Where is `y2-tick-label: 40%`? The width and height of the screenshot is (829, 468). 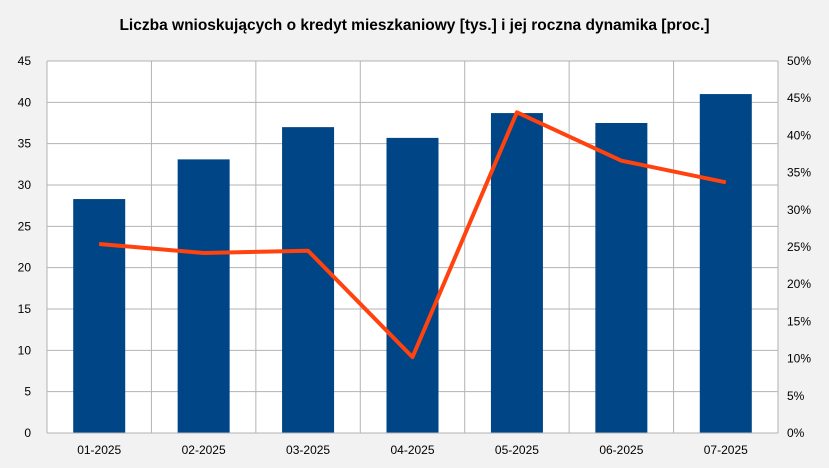 y2-tick-label: 40% is located at coordinates (799, 135).